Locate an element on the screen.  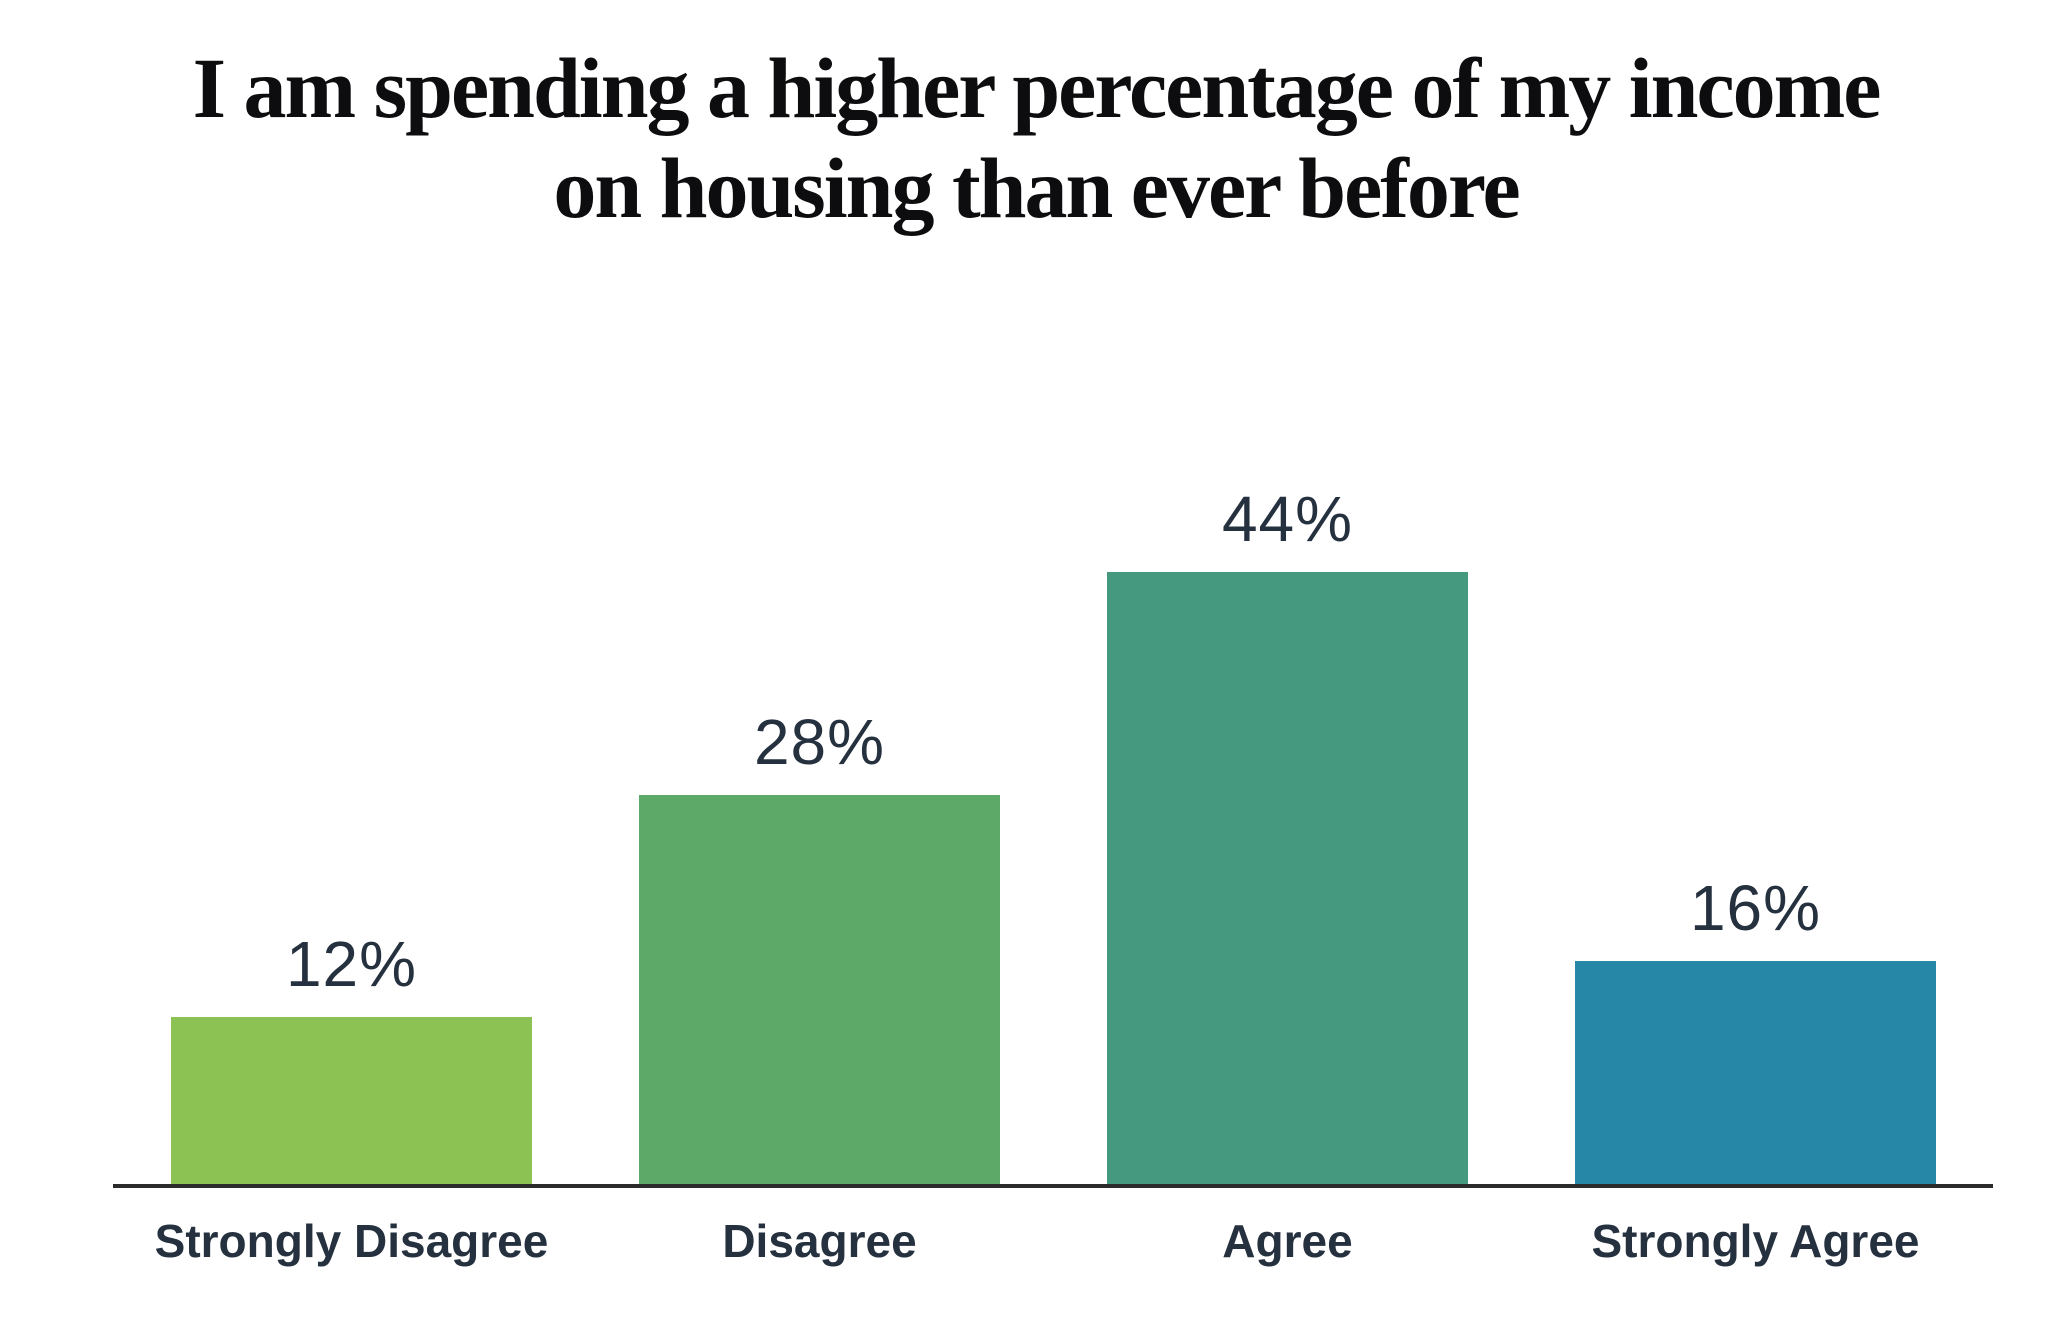
x-axis-label-agree: Agree is located at coordinates (1287, 1241).